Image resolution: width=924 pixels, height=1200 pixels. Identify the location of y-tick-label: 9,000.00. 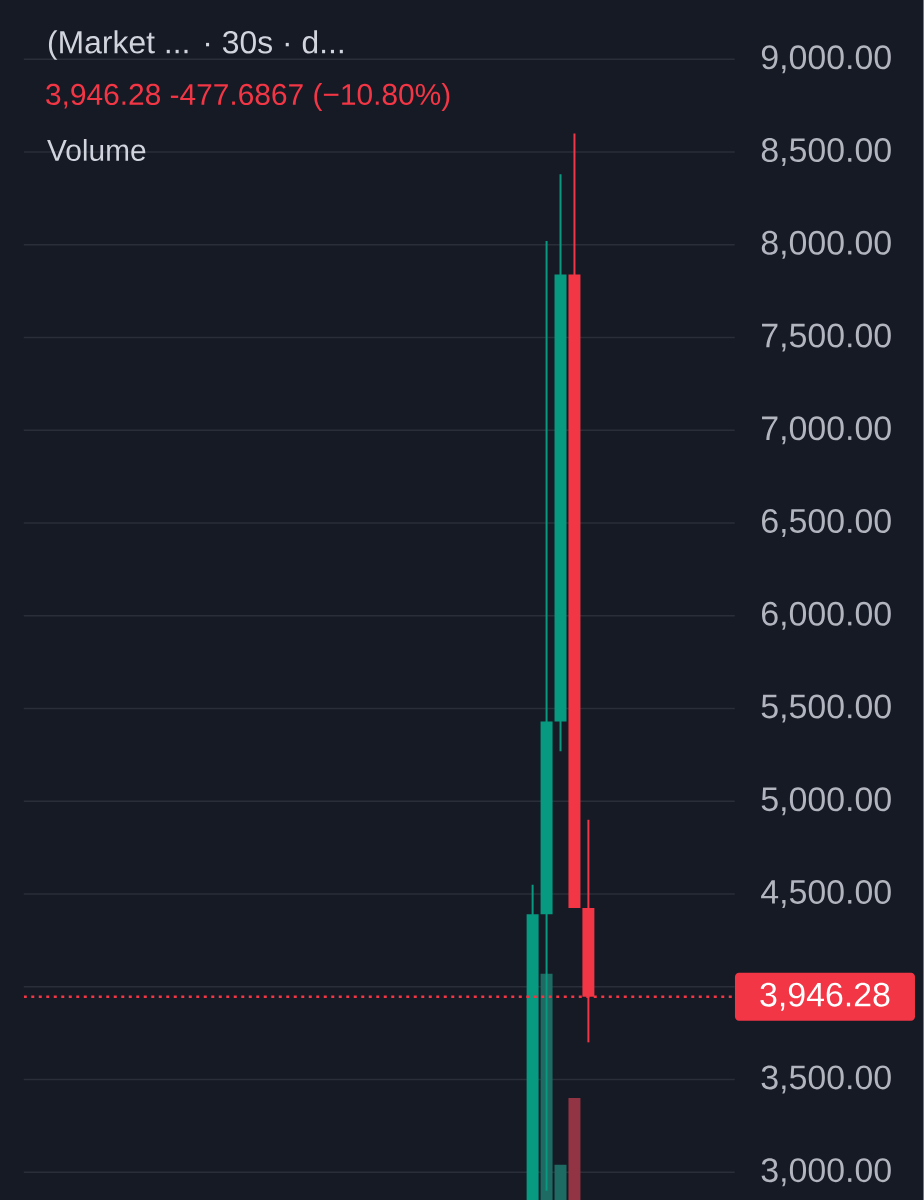
(826, 59).